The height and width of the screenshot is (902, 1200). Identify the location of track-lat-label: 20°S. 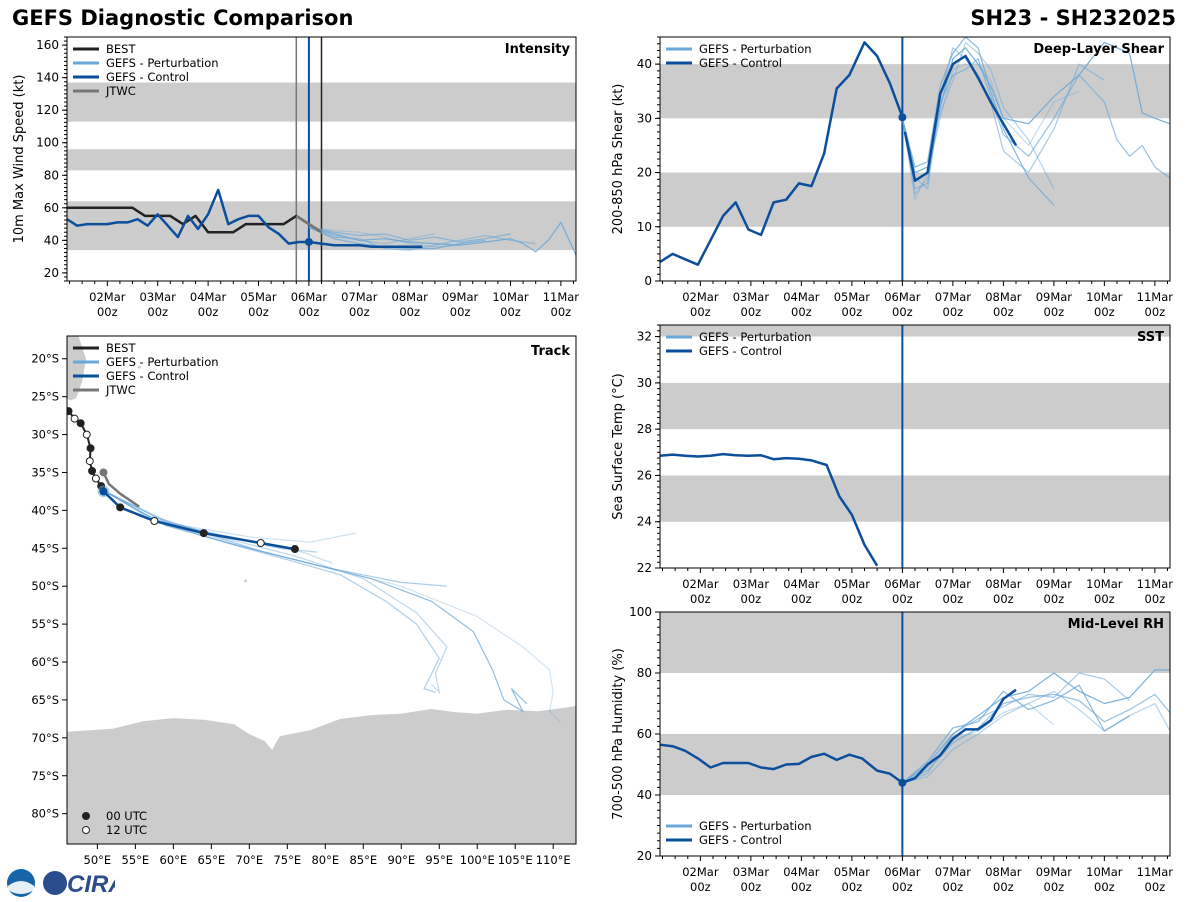
(45, 359).